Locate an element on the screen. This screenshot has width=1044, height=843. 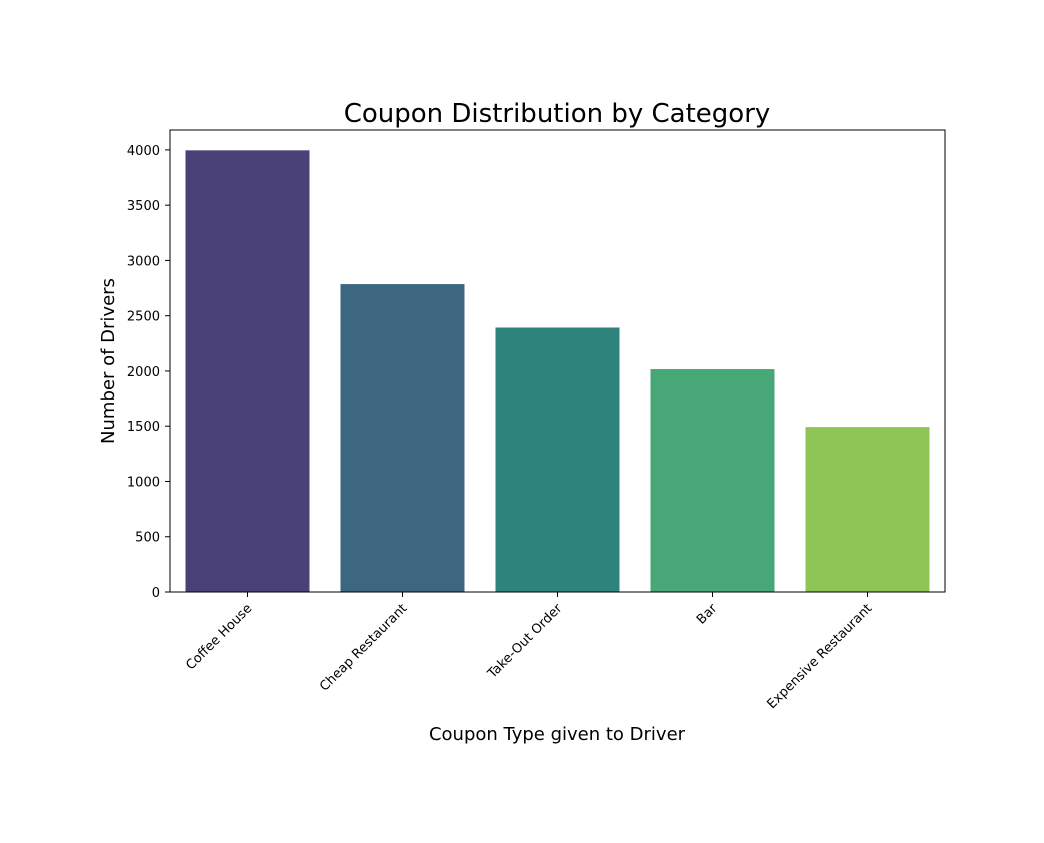
y-tick-label: 2500 is located at coordinates (143, 317).